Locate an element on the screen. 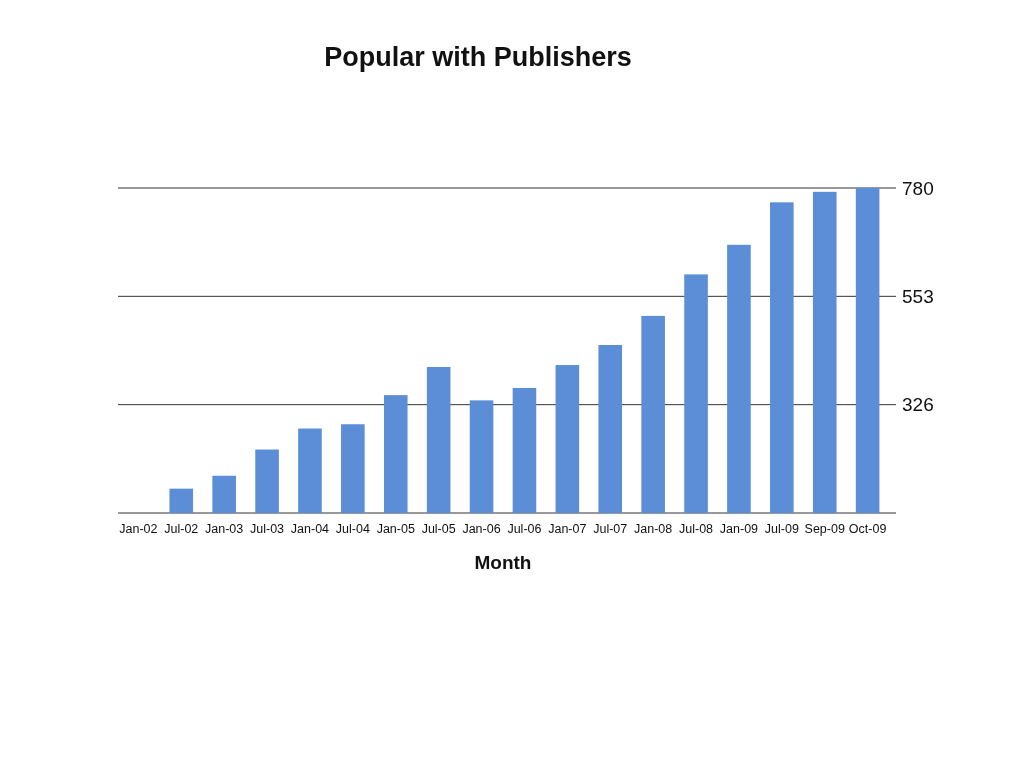  x-axis-title: Month is located at coordinates (503, 562).